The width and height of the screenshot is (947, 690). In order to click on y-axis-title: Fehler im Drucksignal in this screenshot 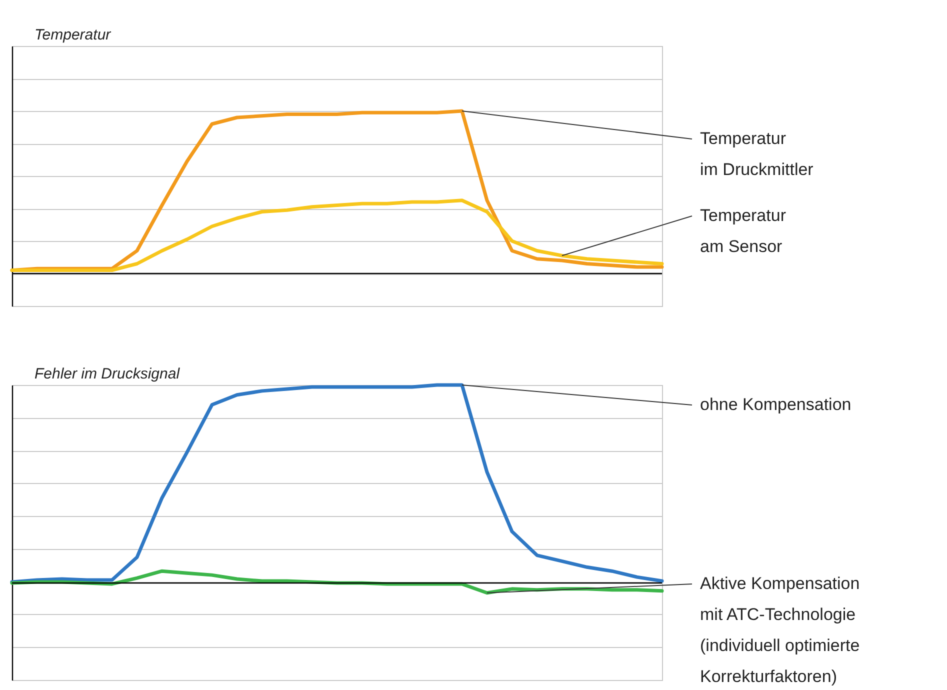, I will do `click(107, 374)`.